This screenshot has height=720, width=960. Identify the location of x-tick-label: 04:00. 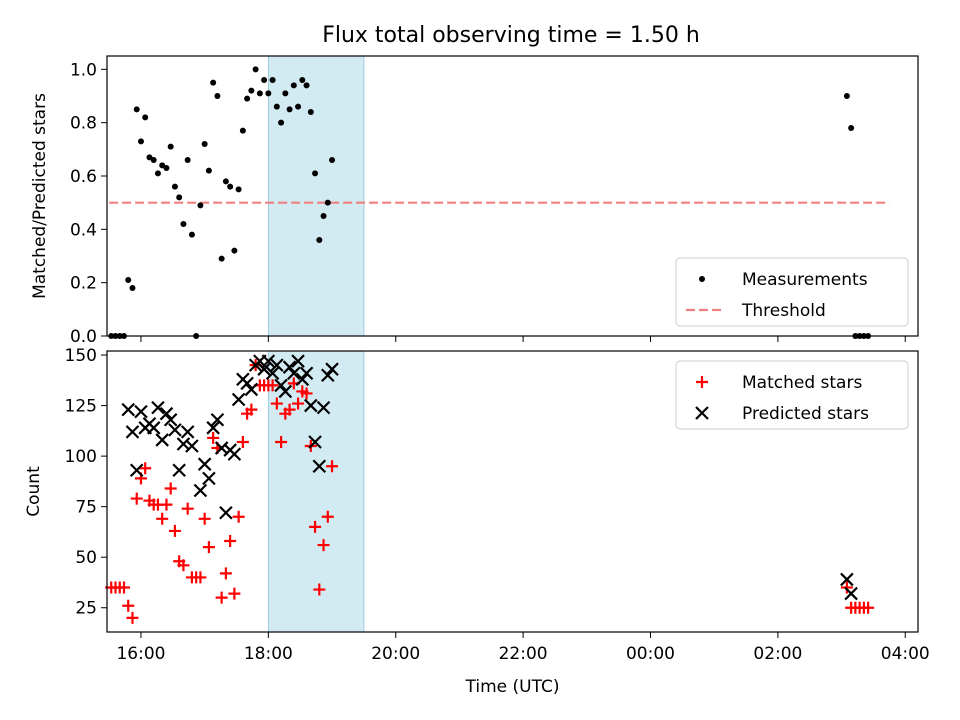
(905, 654).